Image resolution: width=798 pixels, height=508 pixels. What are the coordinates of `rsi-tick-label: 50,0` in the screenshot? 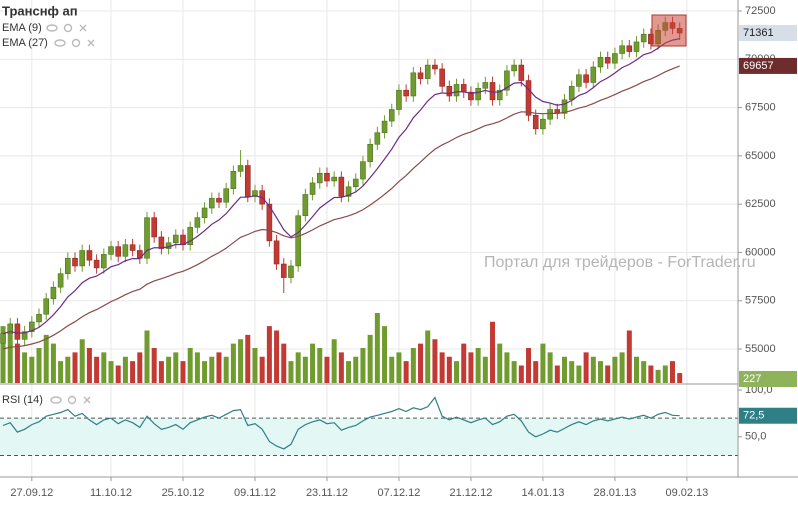 It's located at (755, 437).